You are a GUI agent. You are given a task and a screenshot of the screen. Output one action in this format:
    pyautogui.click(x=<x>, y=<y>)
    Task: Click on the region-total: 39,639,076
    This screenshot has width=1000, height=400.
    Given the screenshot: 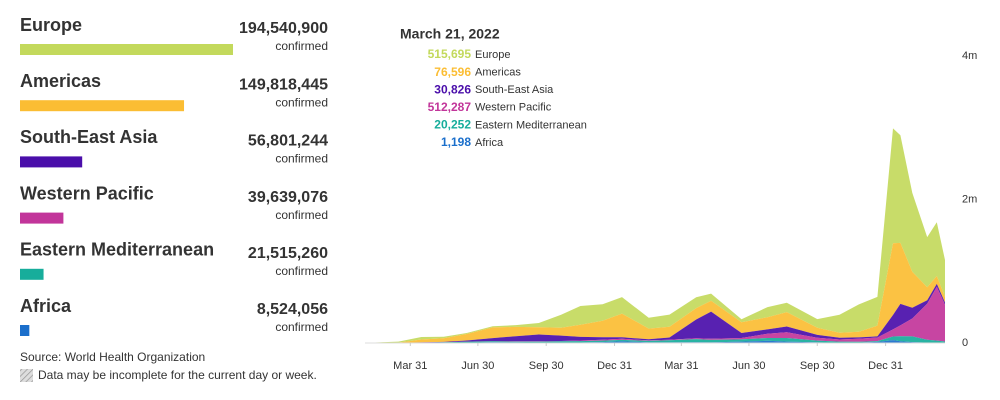 What is the action you would take?
    pyautogui.click(x=288, y=197)
    